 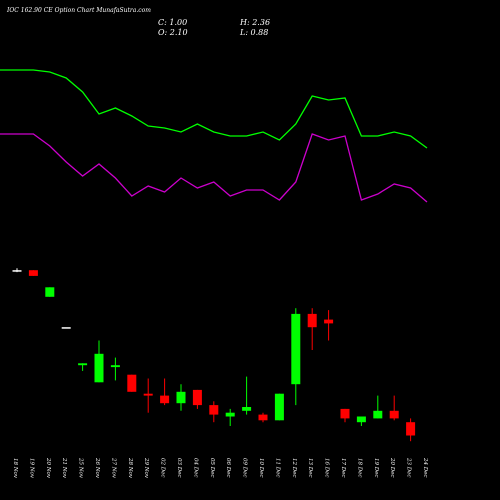 What do you see at coordinates (277, 468) in the screenshot?
I see `x-tick-label: 11 Dec` at bounding box center [277, 468].